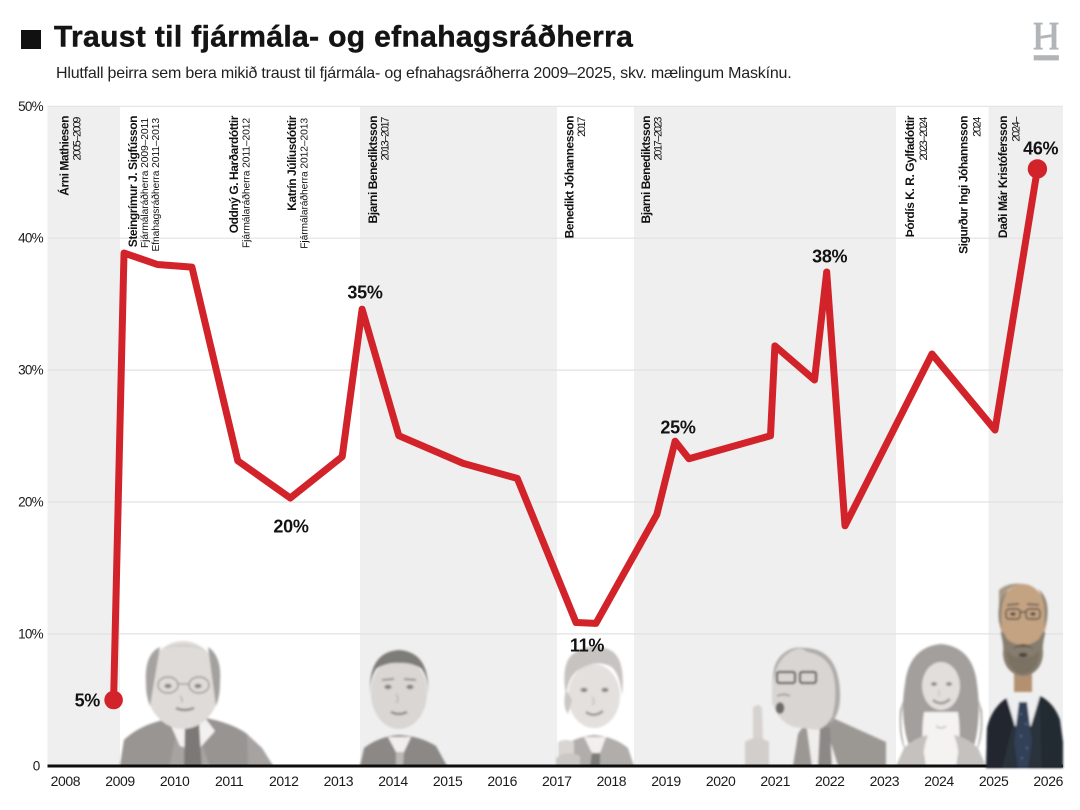 The width and height of the screenshot is (1080, 810). What do you see at coordinates (448, 781) in the screenshot?
I see `svg-text: 2015` at bounding box center [448, 781].